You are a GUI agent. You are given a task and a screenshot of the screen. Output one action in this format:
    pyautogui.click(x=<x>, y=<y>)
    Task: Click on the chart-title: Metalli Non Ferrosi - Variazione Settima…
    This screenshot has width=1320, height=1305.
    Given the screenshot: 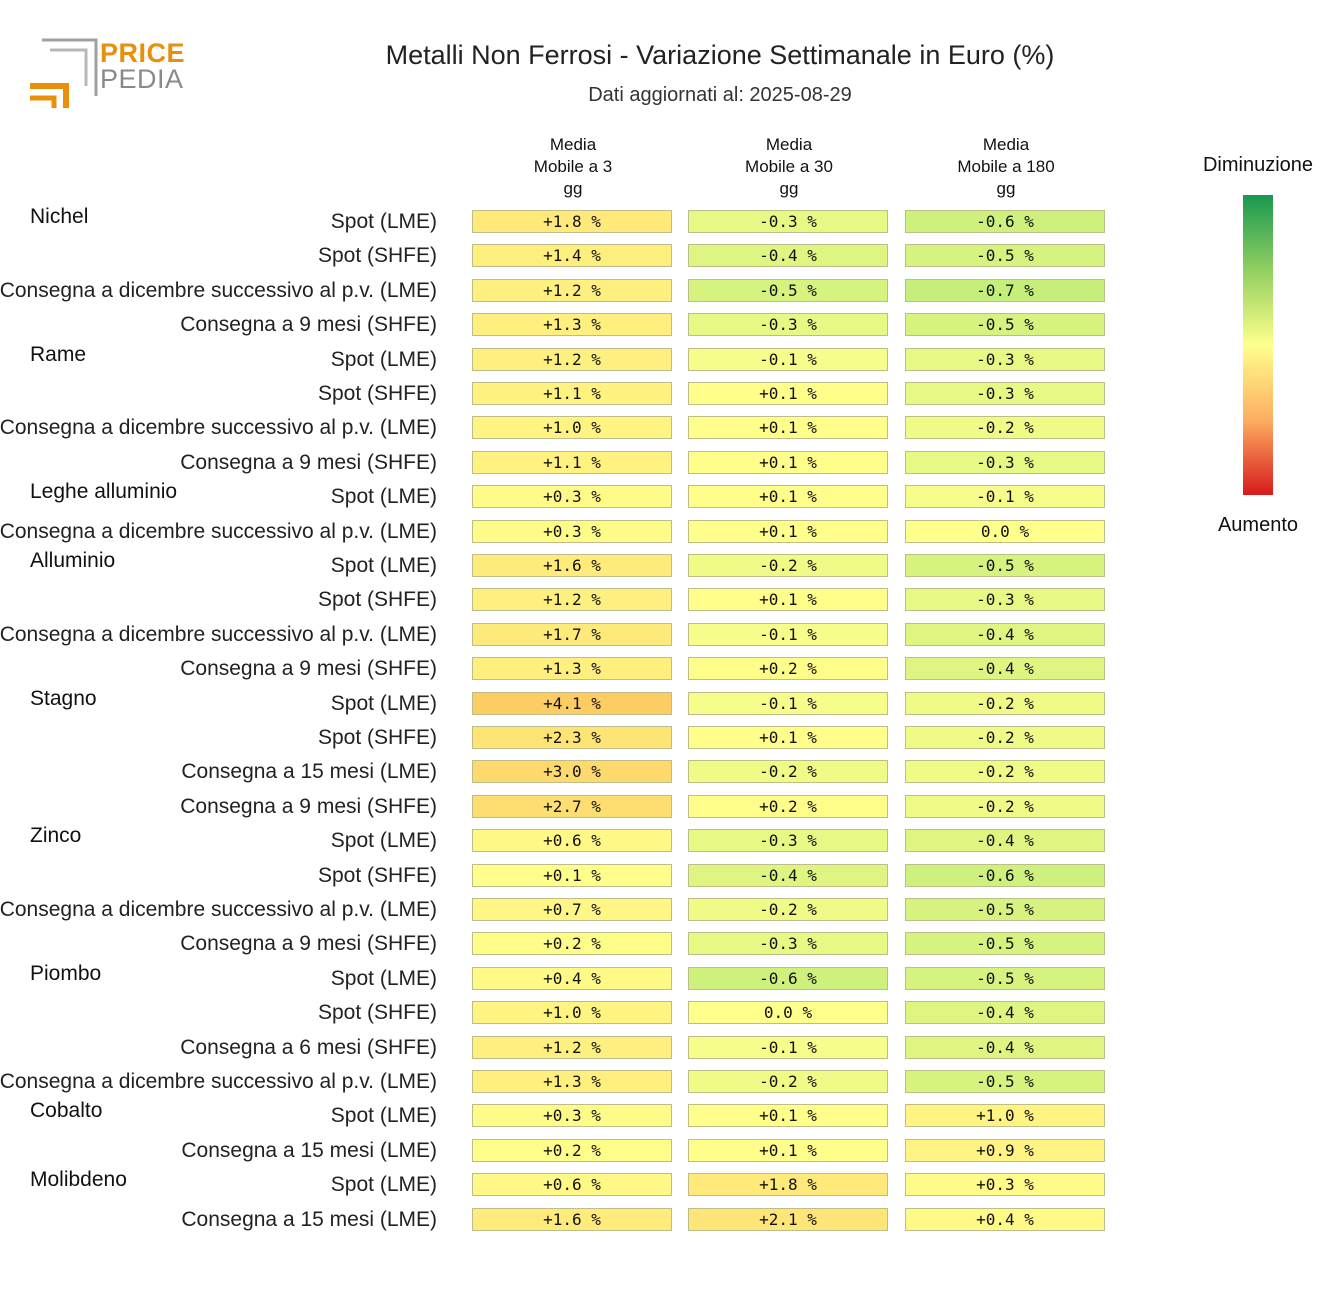 What is the action you would take?
    pyautogui.click(x=720, y=55)
    